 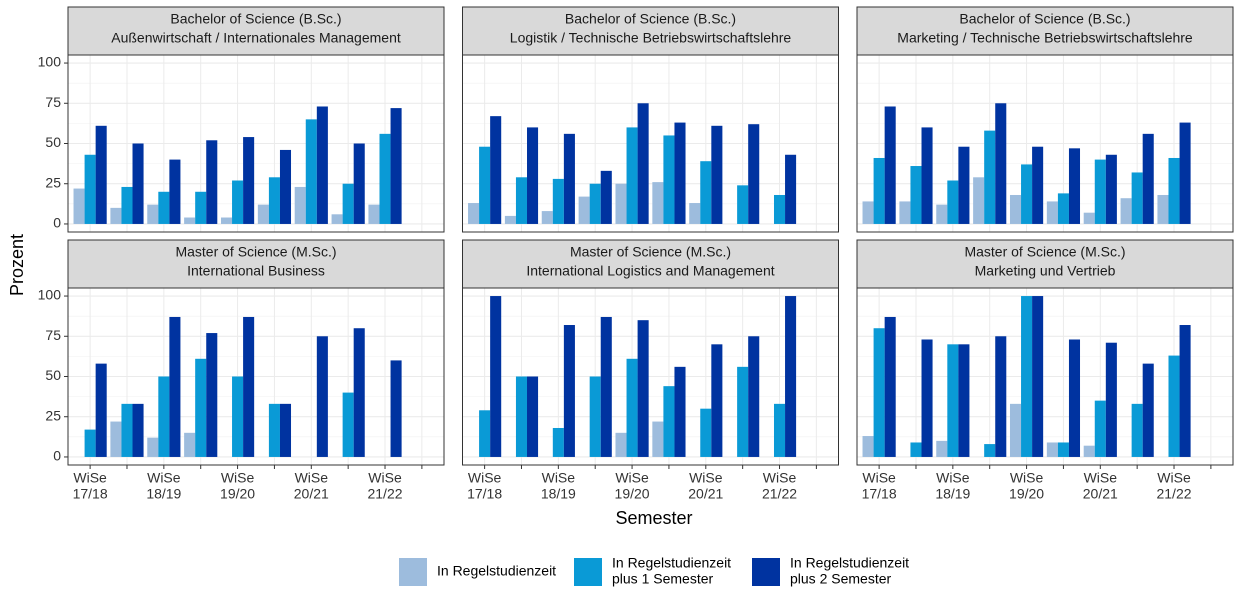 What do you see at coordinates (662, 579) in the screenshot?
I see `legend-label: plus 1 Semester` at bounding box center [662, 579].